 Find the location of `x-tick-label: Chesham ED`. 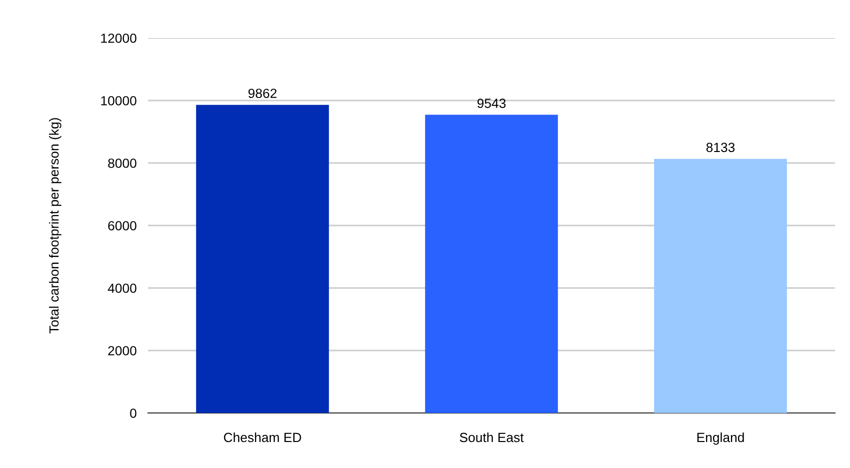

x-tick-label: Chesham ED is located at coordinates (263, 437).